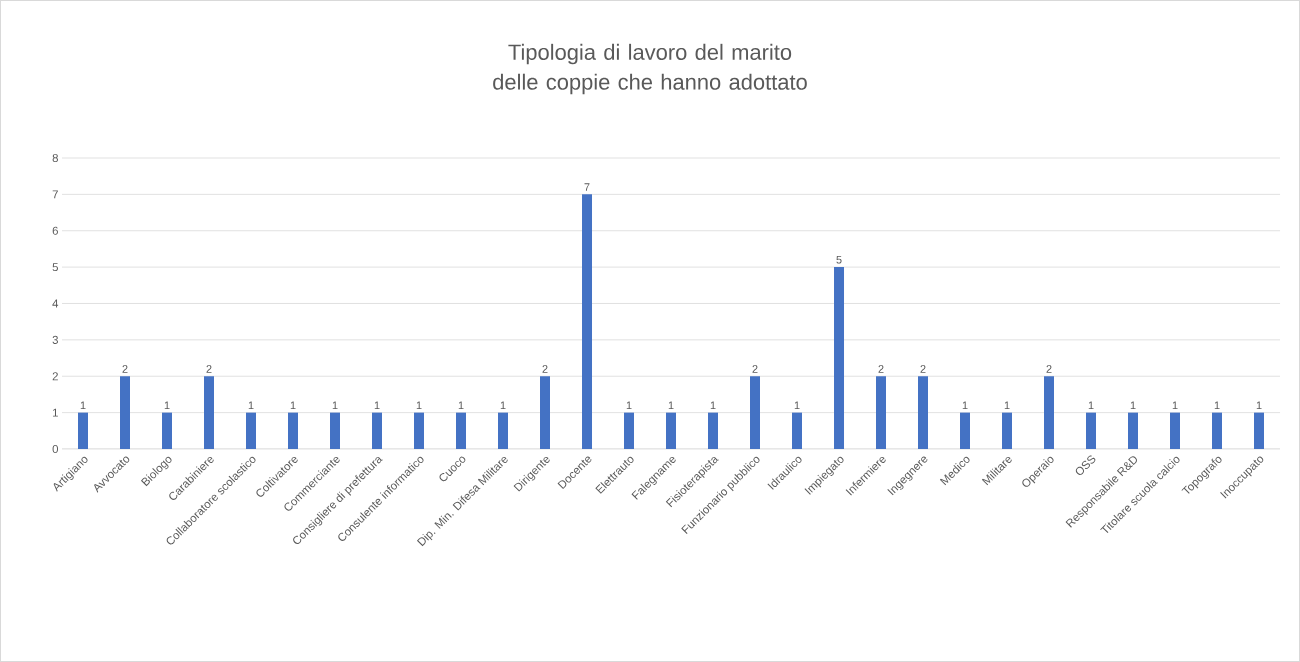 Image resolution: width=1300 pixels, height=662 pixels. What do you see at coordinates (55, 303) in the screenshot?
I see `y-tick-label: 4` at bounding box center [55, 303].